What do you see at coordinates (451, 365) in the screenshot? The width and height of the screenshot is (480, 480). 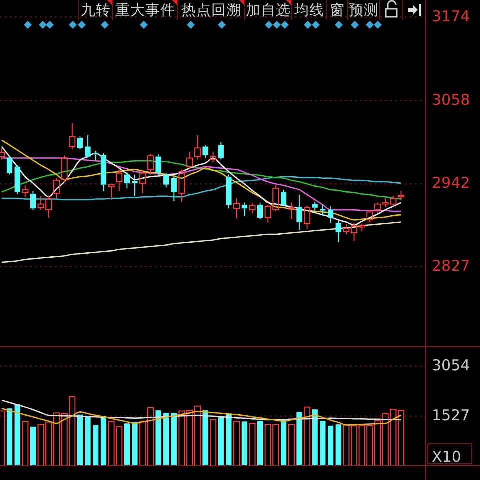 I see `y-tick-label: 3054` at bounding box center [451, 365].